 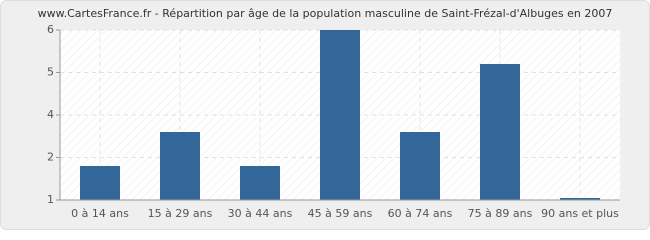 I want to click on y-tick-label: 5, so click(x=50, y=72).